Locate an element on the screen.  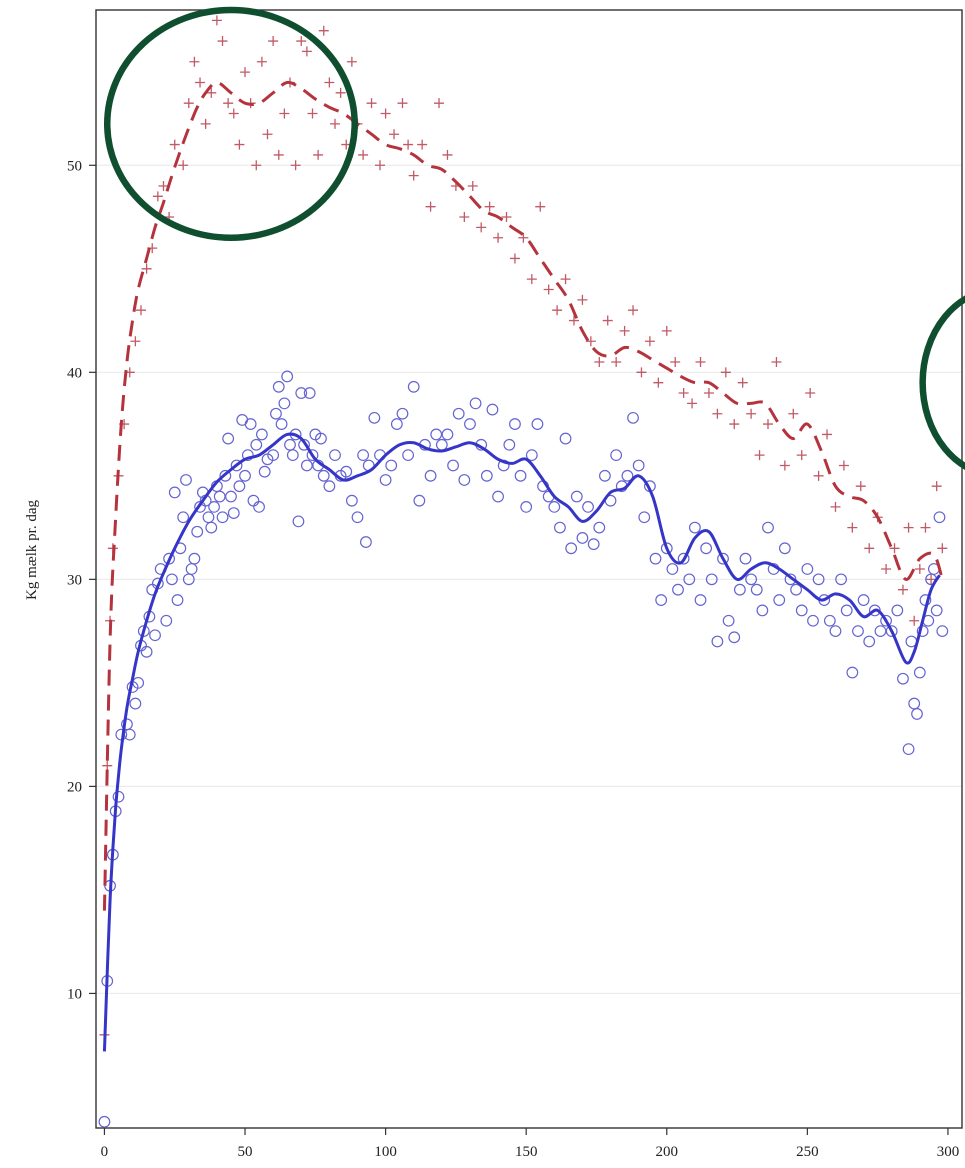
x-tick-label: 50 is located at coordinates (245, 1152).